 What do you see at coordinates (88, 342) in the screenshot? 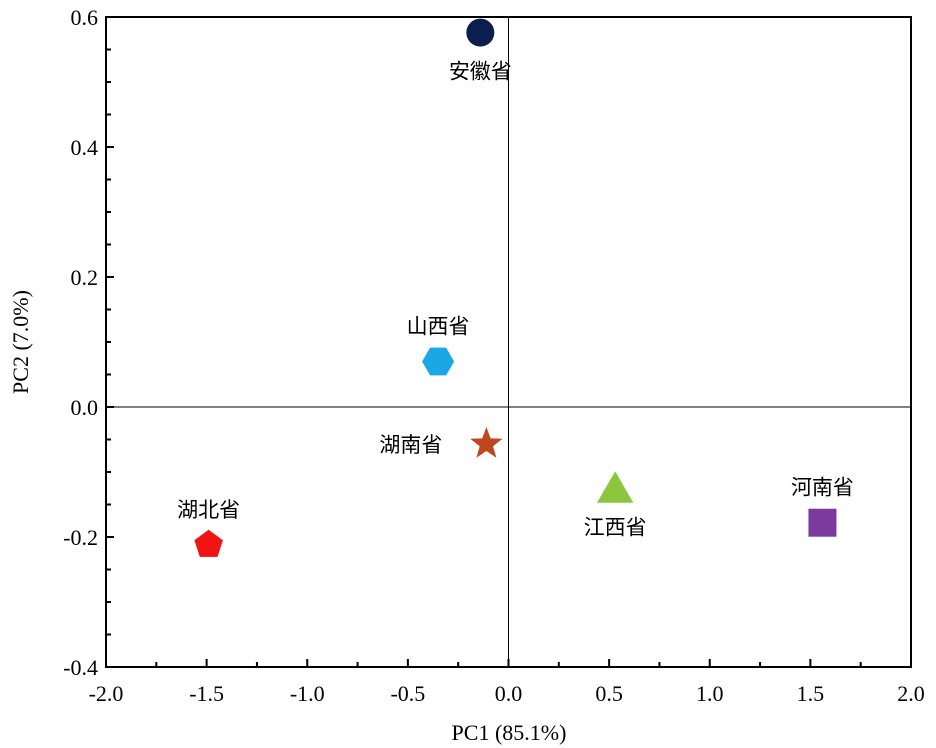
I see `y-axis: -0.4 -0.2 0.0 0.2 0.4 0.6` at bounding box center [88, 342].